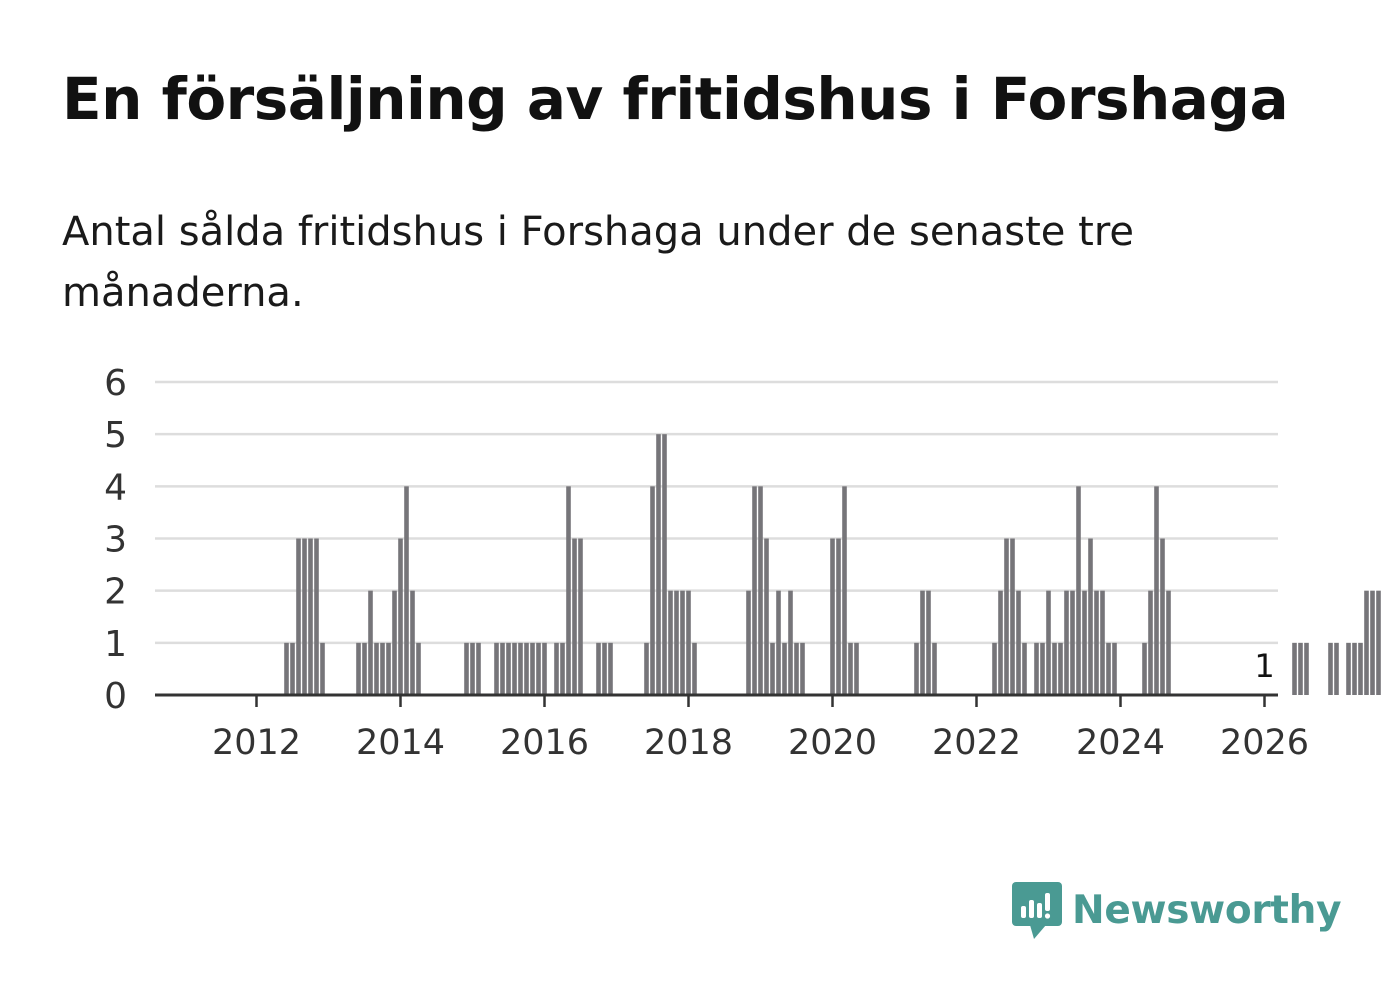 Image resolution: width=1382 pixels, height=999 pixels. What do you see at coordinates (1264, 743) in the screenshot?
I see `x-tick-label: 2026` at bounding box center [1264, 743].